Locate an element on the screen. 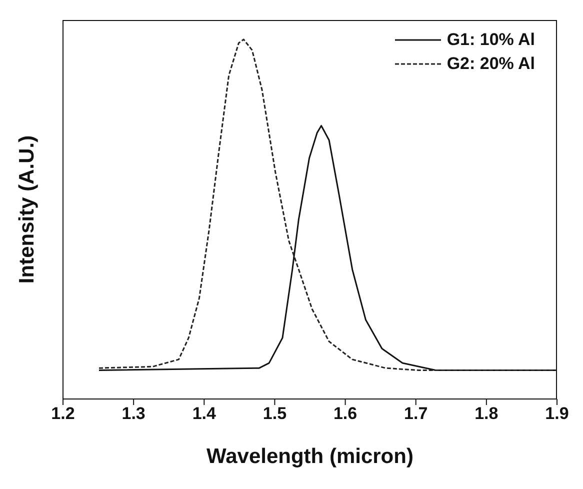 This screenshot has width=583, height=489. x-tick-label: 1.5 is located at coordinates (274, 414).